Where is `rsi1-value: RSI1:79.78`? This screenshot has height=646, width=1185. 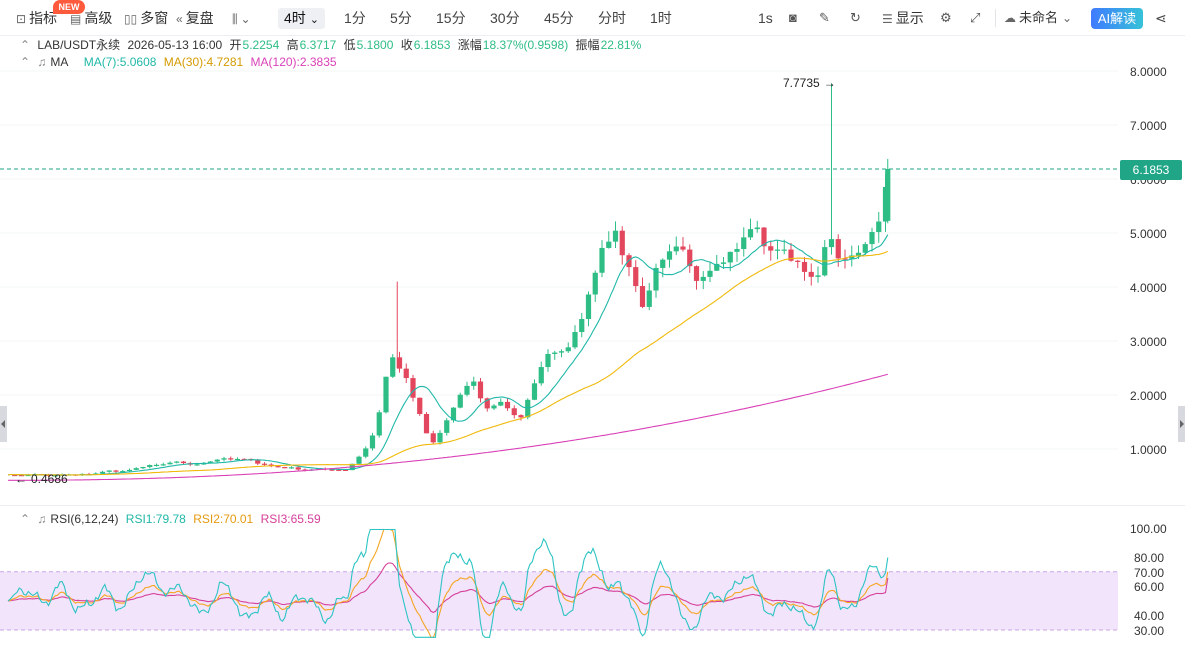 rsi1-value: RSI1:79.78 is located at coordinates (155, 519).